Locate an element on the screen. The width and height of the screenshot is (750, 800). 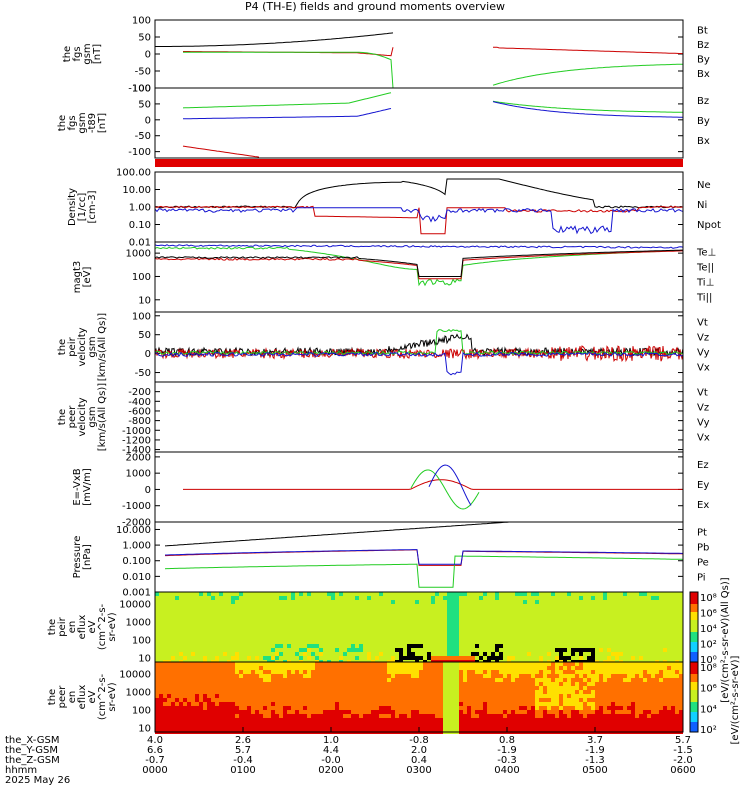
y-tick-label: 10.00 is located at coordinates (136, 190).